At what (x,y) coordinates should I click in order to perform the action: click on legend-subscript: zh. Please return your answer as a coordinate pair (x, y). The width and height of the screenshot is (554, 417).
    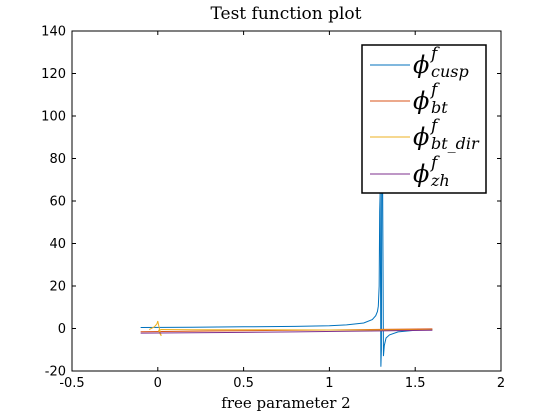
    Looking at the image, I should click on (440, 180).